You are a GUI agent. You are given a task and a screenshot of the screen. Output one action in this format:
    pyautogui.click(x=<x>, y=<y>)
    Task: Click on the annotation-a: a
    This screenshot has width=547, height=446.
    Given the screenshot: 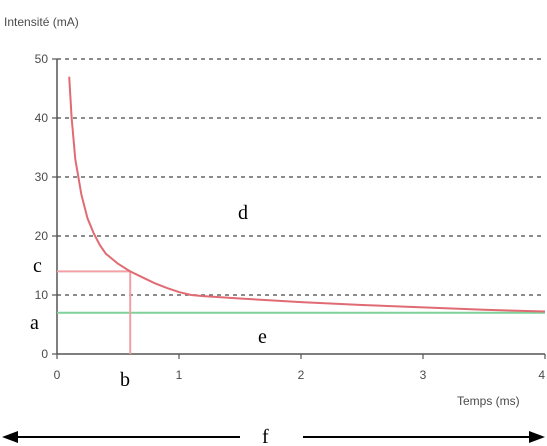 What is the action you would take?
    pyautogui.click(x=34, y=323)
    